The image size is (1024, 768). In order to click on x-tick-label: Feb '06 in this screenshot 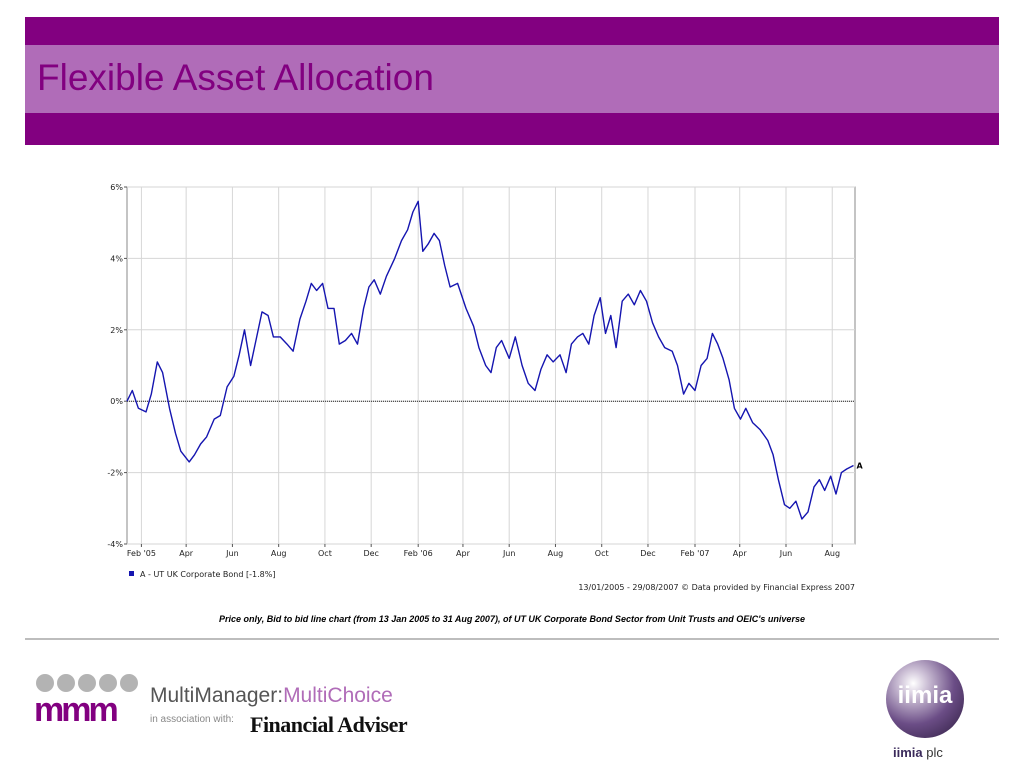, I will do `click(418, 553)`.